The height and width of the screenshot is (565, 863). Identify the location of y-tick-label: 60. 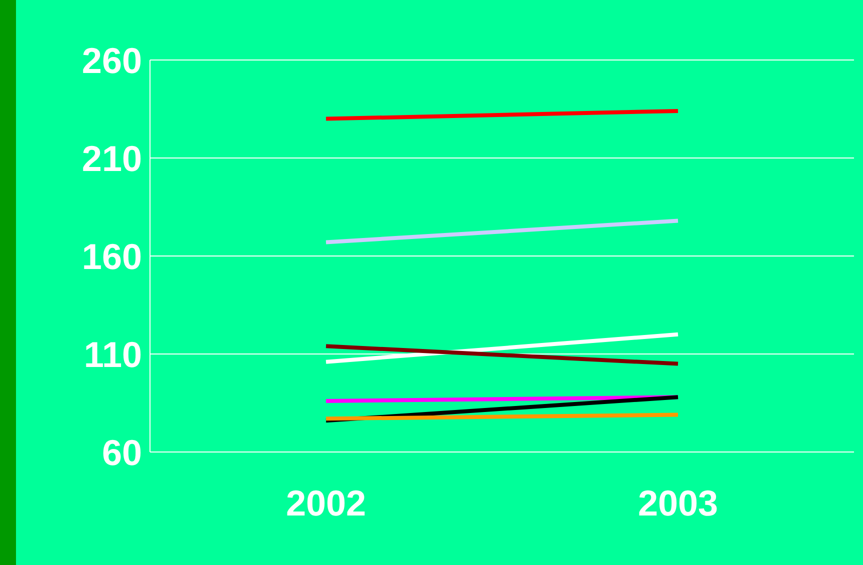
(122, 452).